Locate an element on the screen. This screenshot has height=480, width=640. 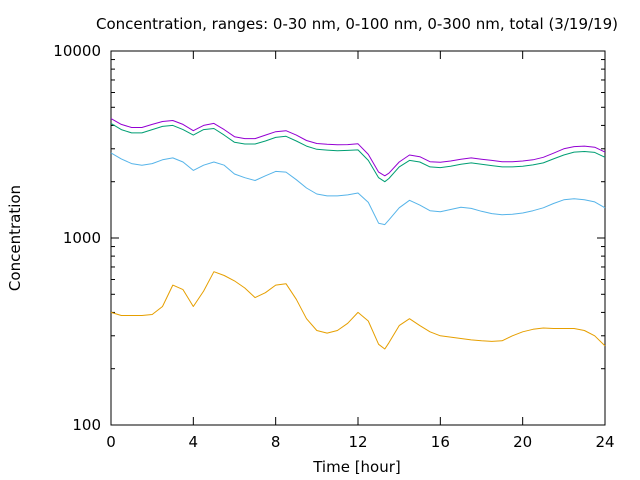
x-tick-label: 24 is located at coordinates (604, 442).